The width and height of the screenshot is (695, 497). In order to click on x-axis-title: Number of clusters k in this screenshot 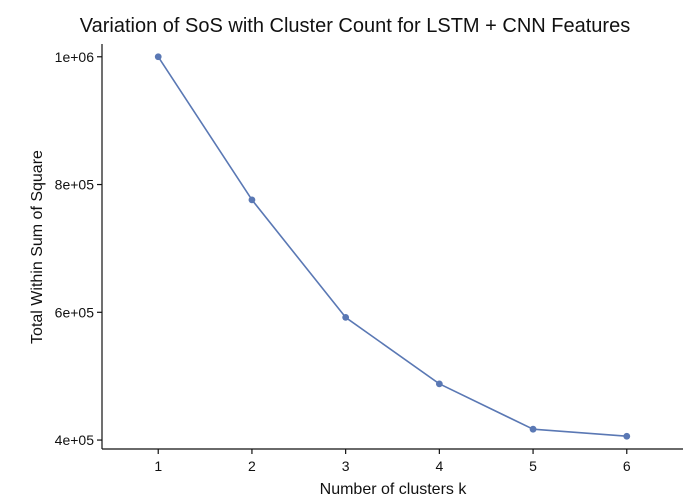, I will do `click(394, 489)`.